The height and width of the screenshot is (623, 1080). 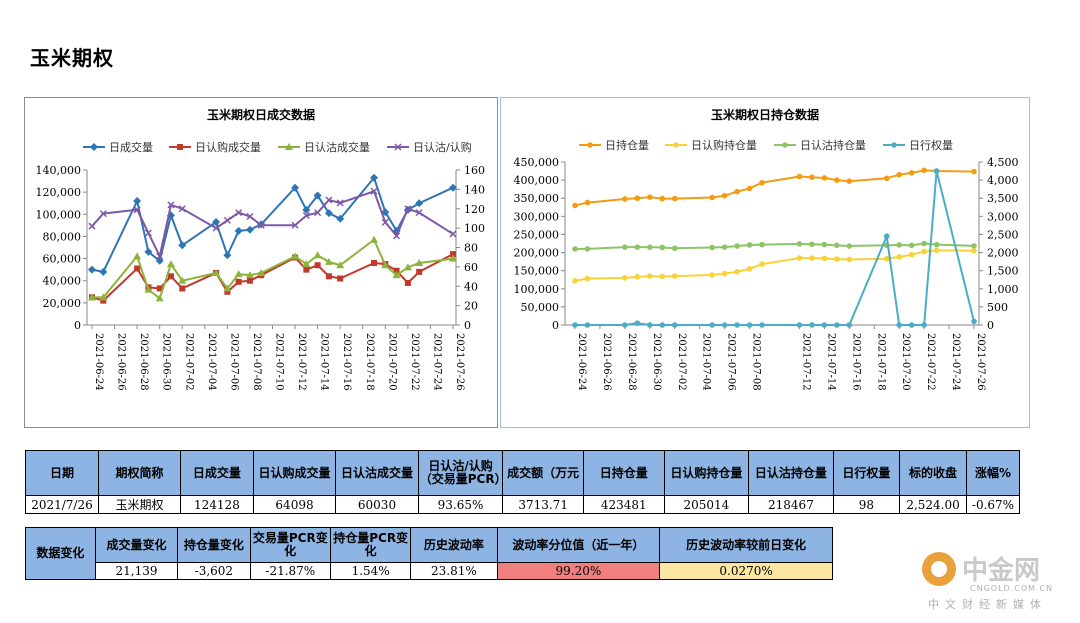 I want to click on y-left-tick-label: 120,000, so click(x=59, y=192).